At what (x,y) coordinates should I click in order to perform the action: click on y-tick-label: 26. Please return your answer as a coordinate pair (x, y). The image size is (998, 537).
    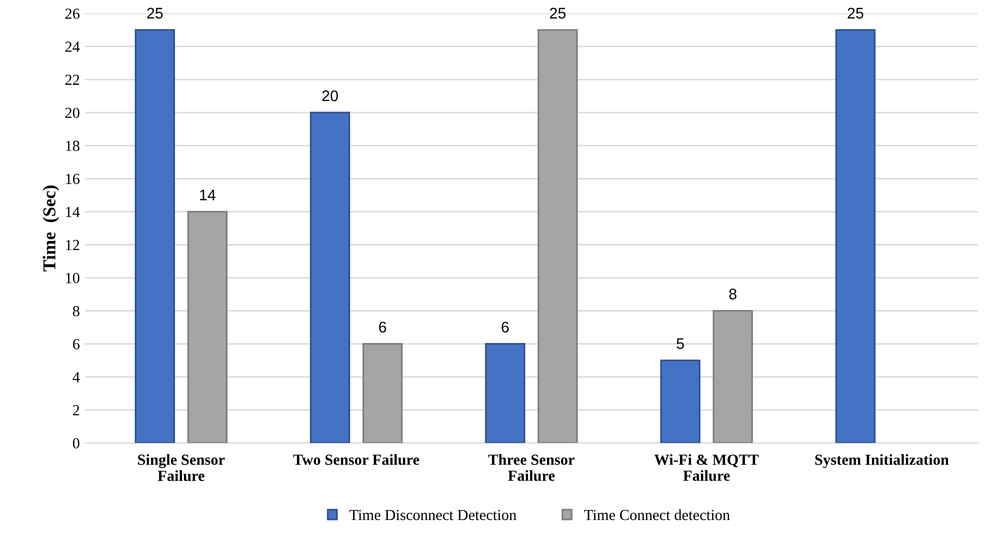
    Looking at the image, I should click on (72, 13).